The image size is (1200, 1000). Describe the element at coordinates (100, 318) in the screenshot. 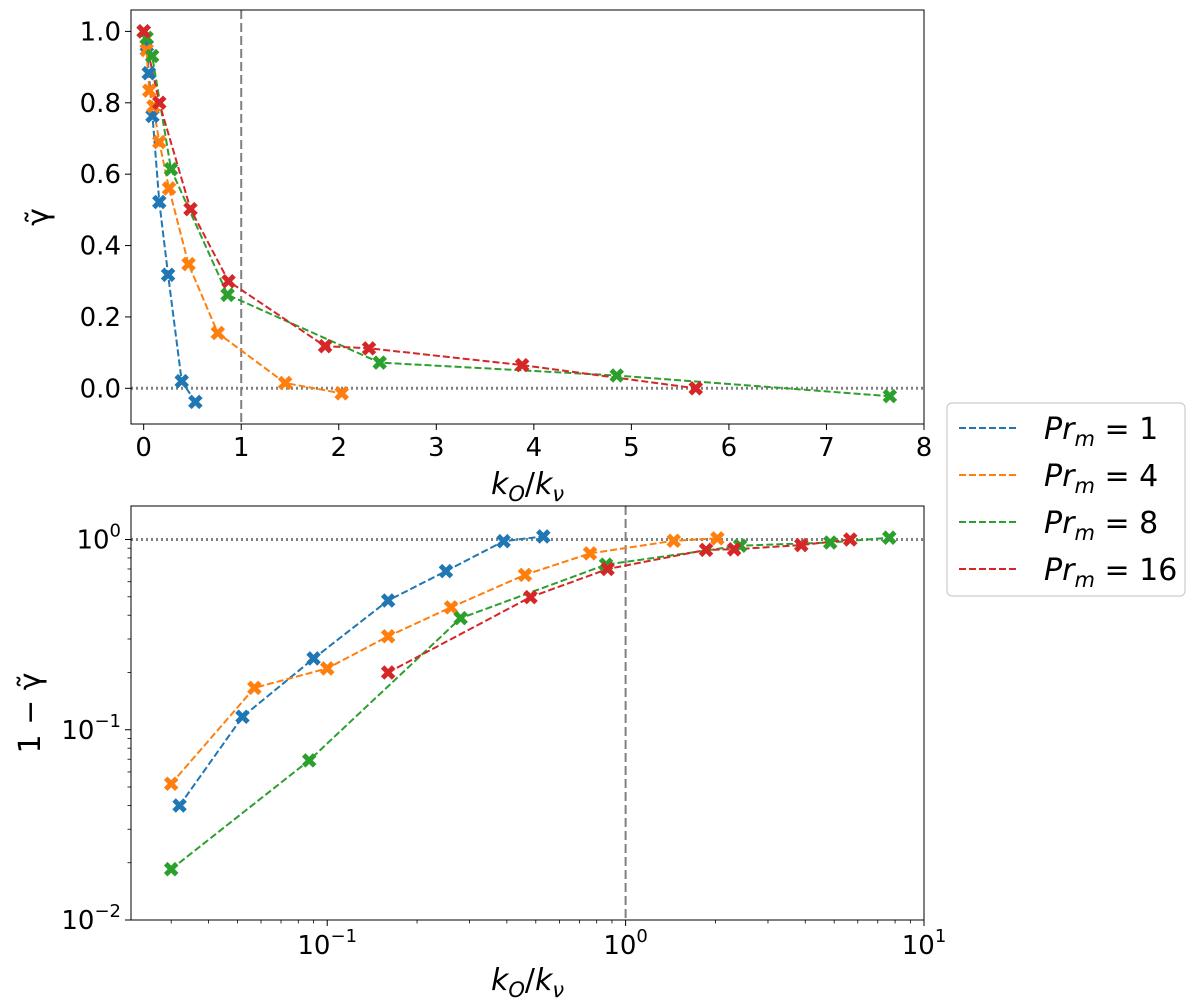

I see `top-y-tick-label: 0.2` at that location.